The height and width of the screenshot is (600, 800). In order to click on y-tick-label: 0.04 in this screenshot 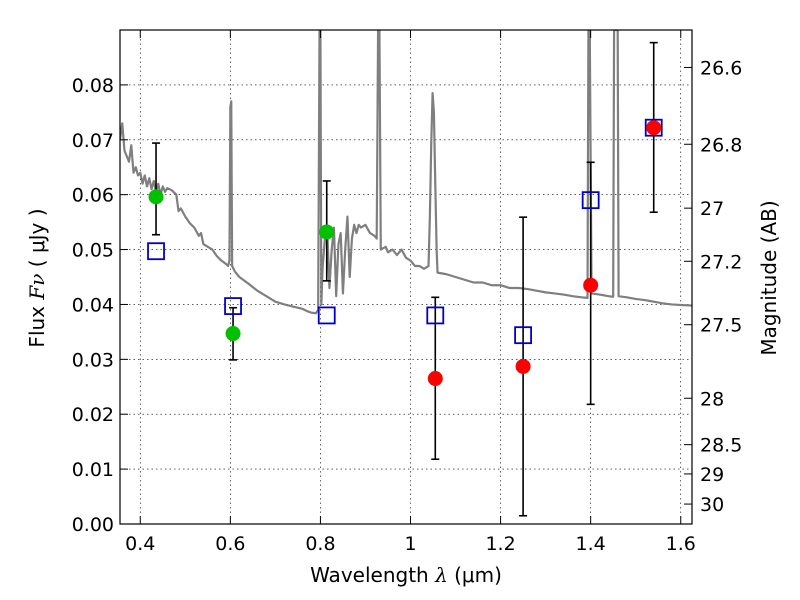, I will do `click(93, 305)`.